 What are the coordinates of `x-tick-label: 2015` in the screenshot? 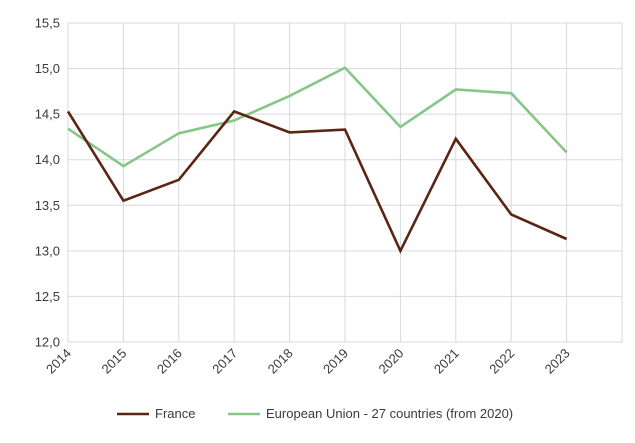 It's located at (113, 361).